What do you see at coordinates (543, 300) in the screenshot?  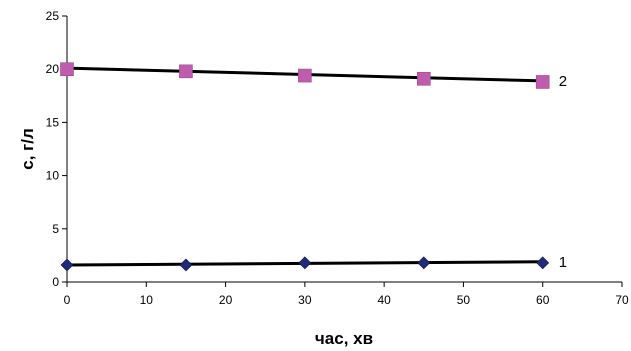 I see `x-tick-label: 60` at bounding box center [543, 300].